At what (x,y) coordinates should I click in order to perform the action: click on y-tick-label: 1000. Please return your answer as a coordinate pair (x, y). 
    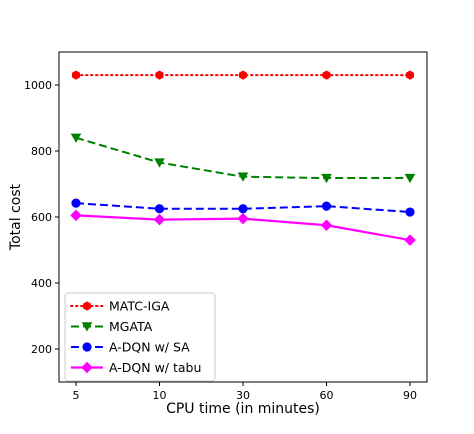
    Looking at the image, I should click on (38, 85).